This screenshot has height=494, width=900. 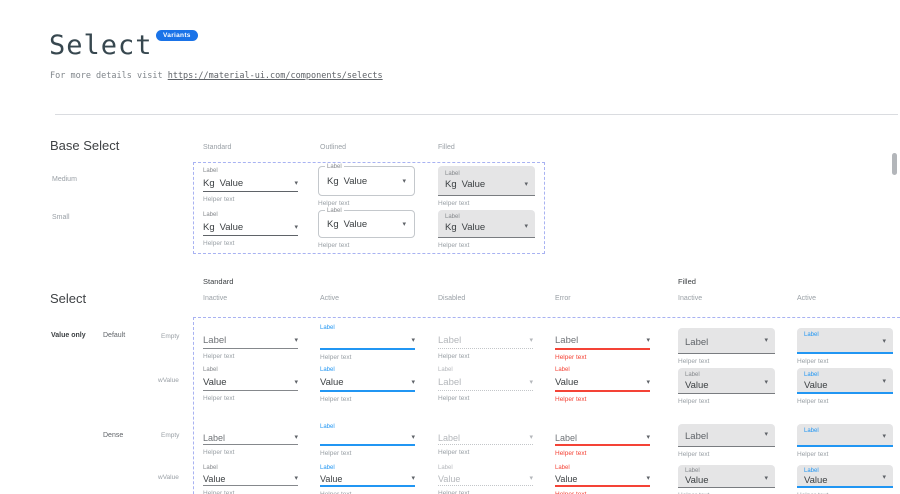 What do you see at coordinates (250, 342) in the screenshot?
I see `select-standard-inactive-empty: Label ▾ Helper text` at bounding box center [250, 342].